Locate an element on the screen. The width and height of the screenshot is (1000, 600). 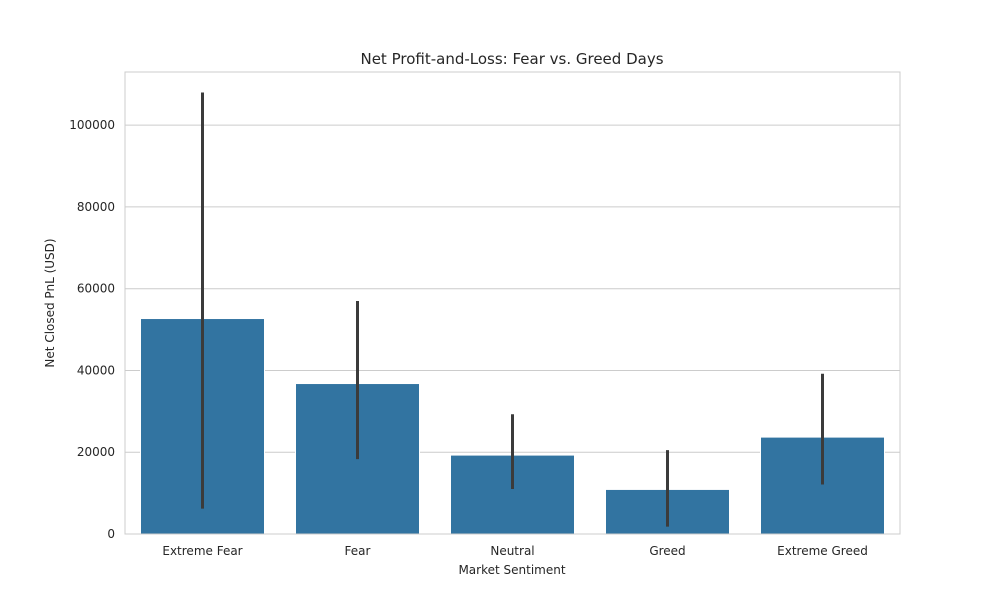
y-tick-labels: 0 20000 40000 60000 80000 100000 is located at coordinates (92, 329).